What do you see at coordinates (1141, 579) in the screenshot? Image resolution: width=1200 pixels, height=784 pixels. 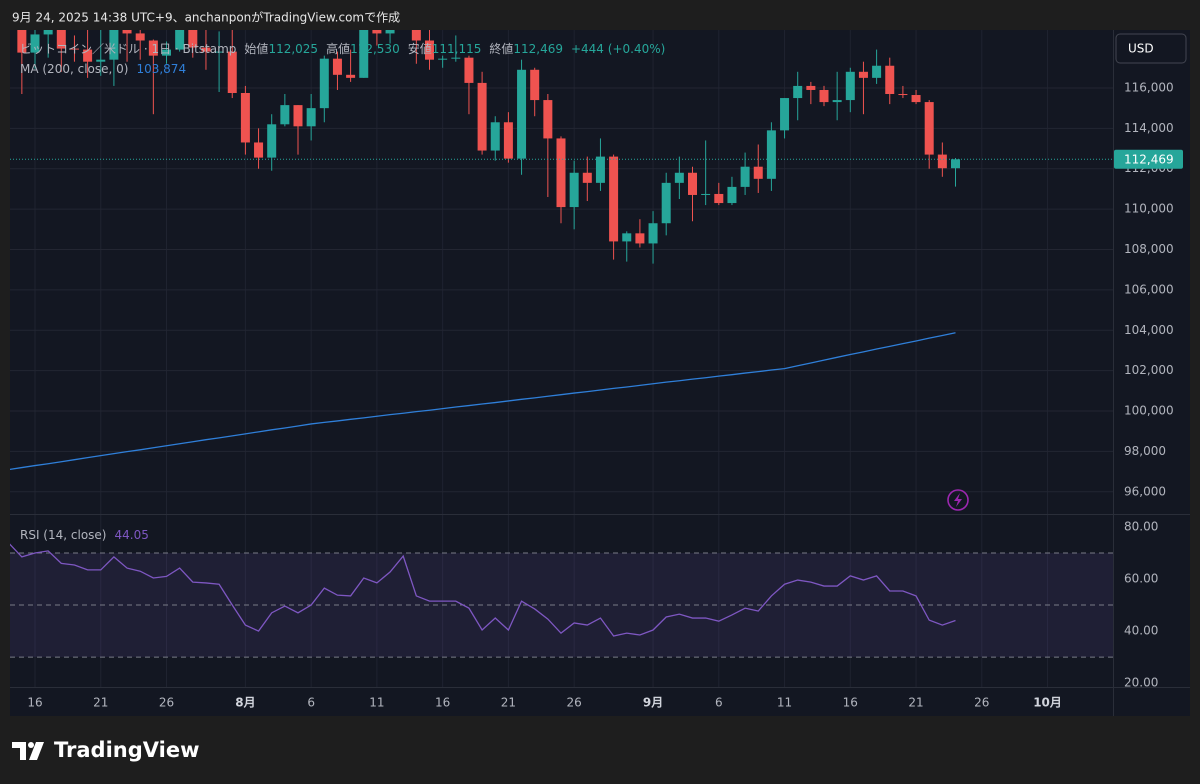 I see `y-tick-label: 60.00` at bounding box center [1141, 579].